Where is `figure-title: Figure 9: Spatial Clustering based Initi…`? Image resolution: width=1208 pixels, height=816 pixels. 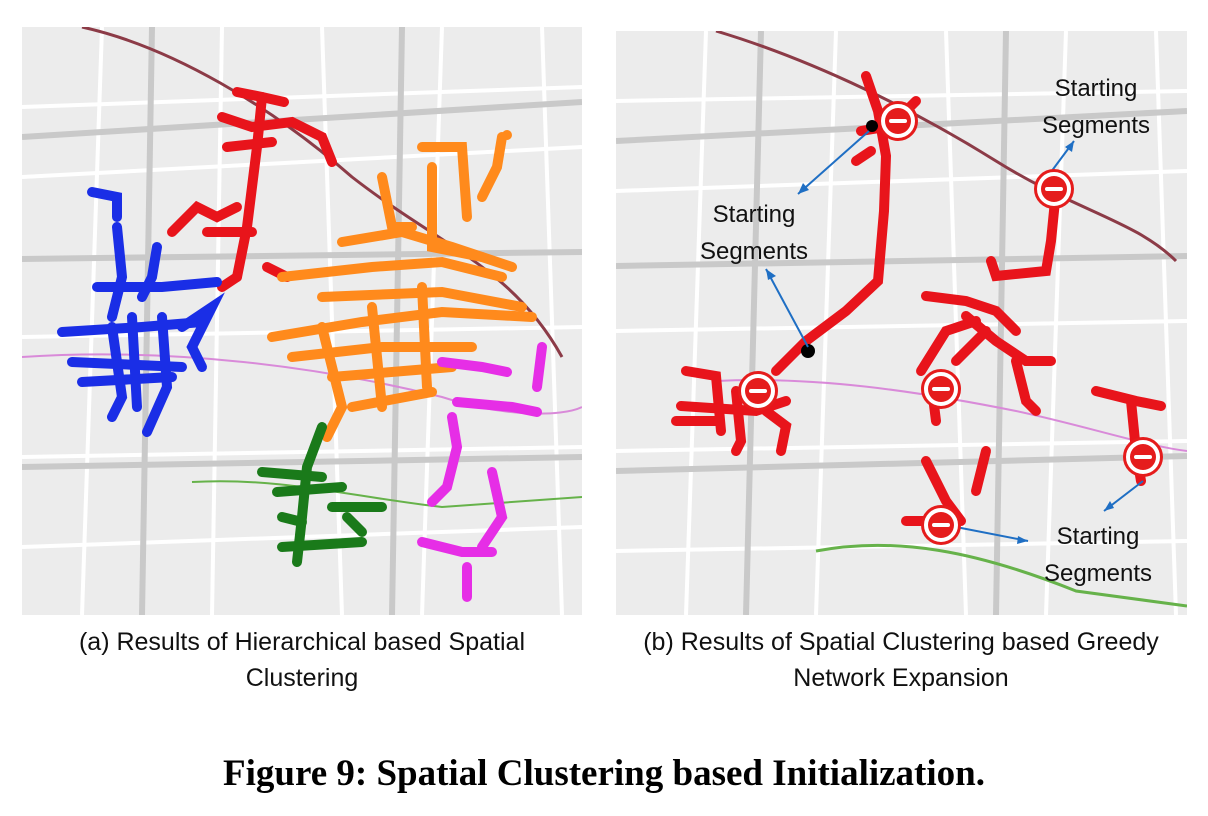 figure-title: Figure 9: Spatial Clustering based Initi… is located at coordinates (604, 773).